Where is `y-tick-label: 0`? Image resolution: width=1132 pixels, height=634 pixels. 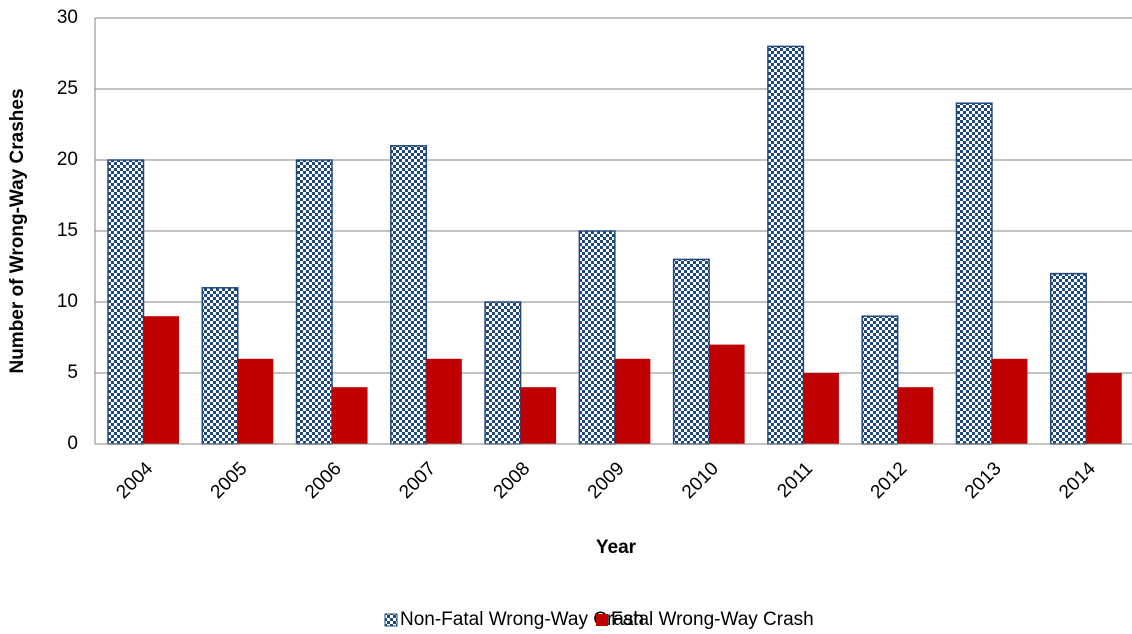 y-tick-label: 0 is located at coordinates (72, 443).